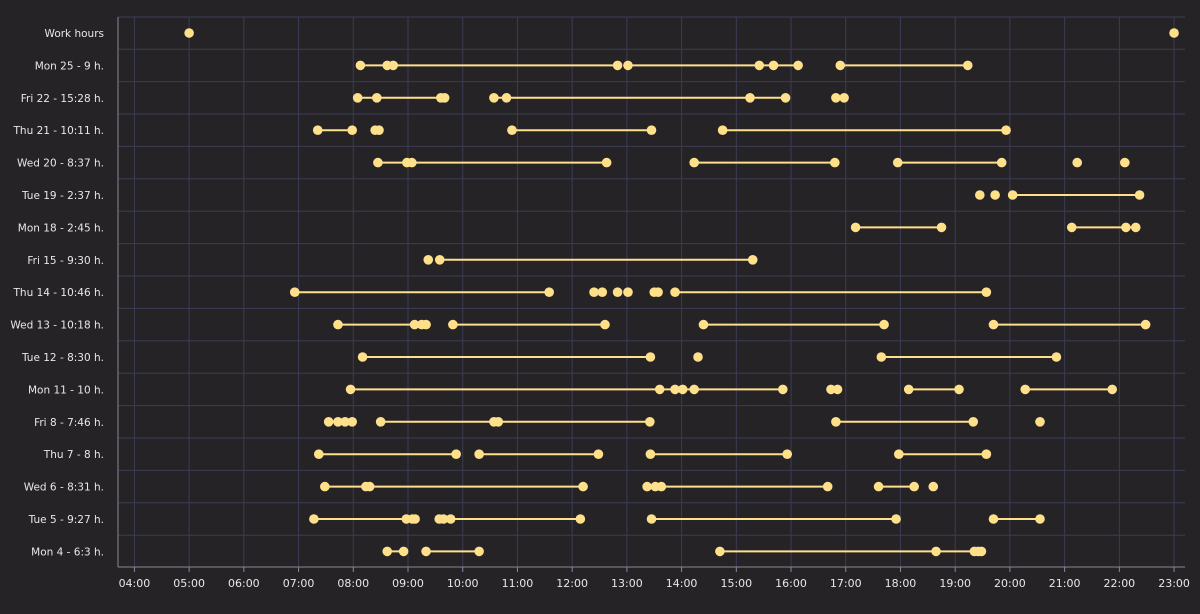  I want to click on x-tick-label: 12:00, so click(572, 583).